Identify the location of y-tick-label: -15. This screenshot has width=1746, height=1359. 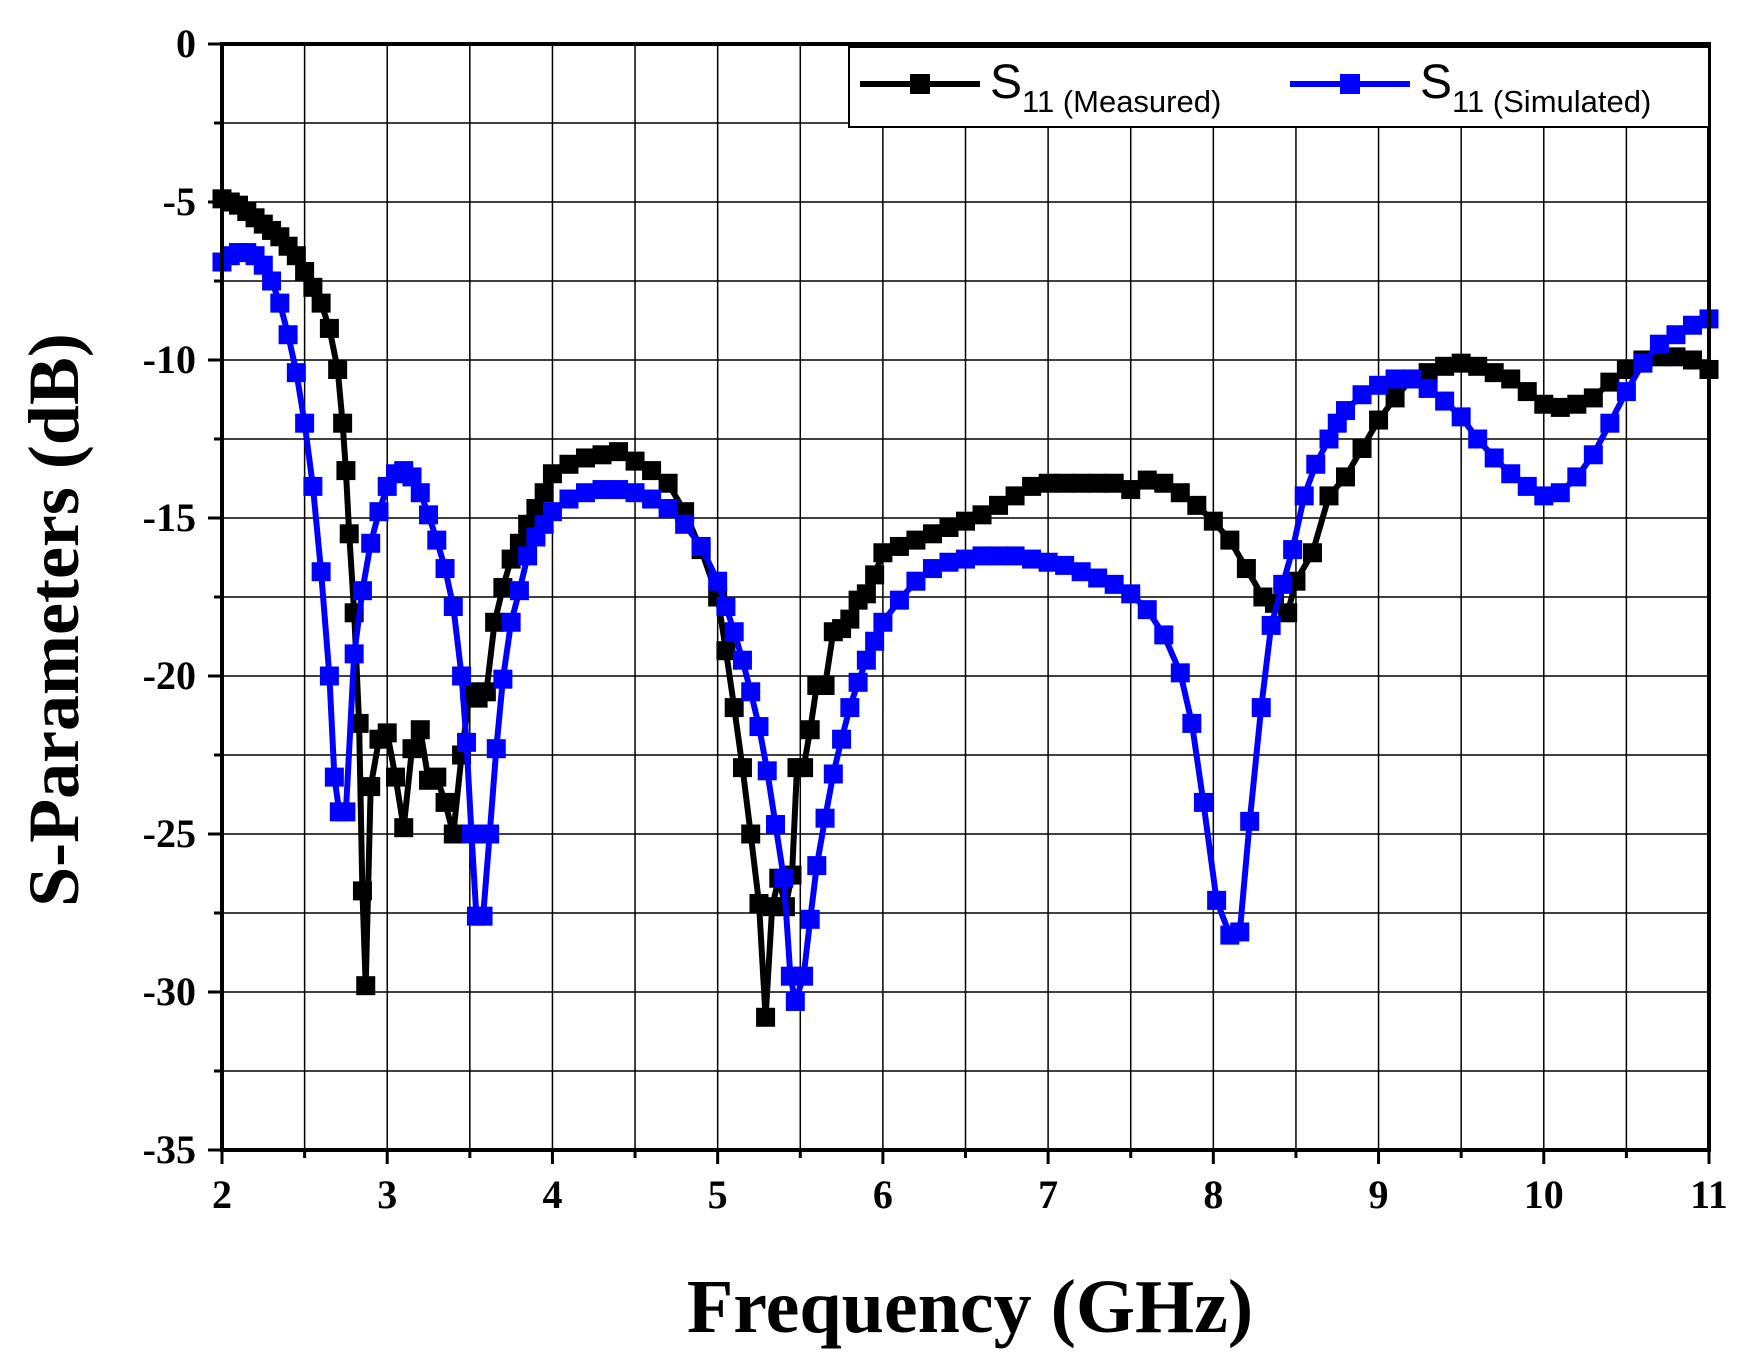
(169, 517).